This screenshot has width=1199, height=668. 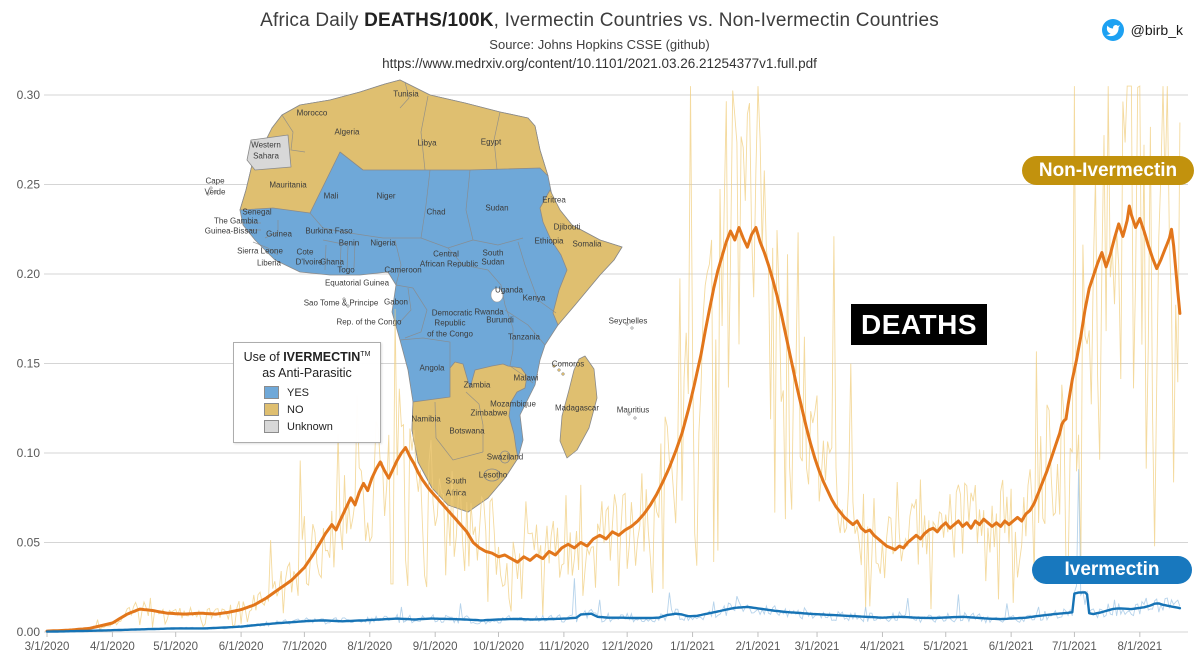 What do you see at coordinates (578, 407) in the screenshot?
I see `map-region-madagascar-non-ivermectin` at bounding box center [578, 407].